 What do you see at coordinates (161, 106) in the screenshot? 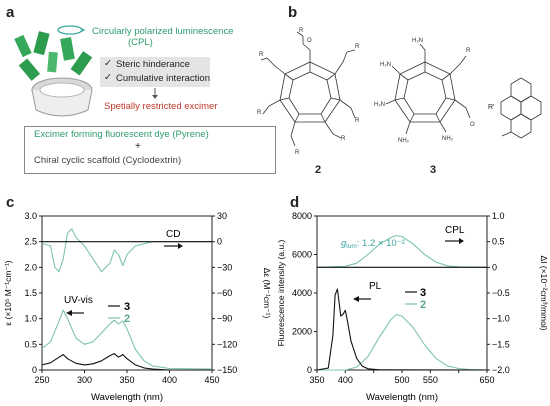
I see `excimer-label: Spetially restricted excimer` at bounding box center [161, 106].